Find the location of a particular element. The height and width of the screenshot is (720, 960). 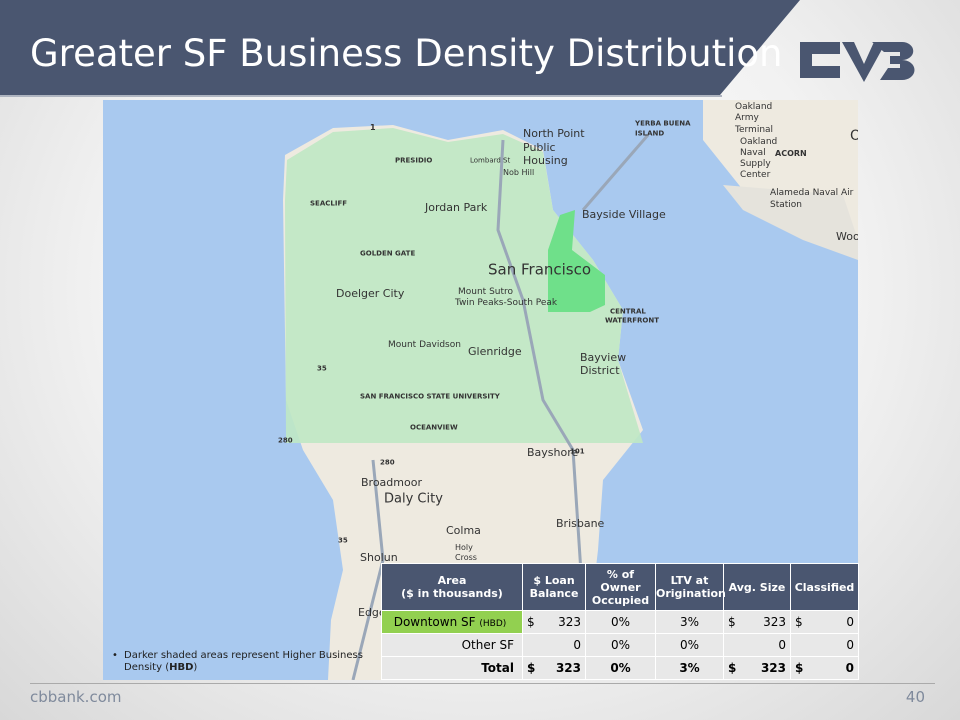

map-label: Nob Hill is located at coordinates (518, 172).